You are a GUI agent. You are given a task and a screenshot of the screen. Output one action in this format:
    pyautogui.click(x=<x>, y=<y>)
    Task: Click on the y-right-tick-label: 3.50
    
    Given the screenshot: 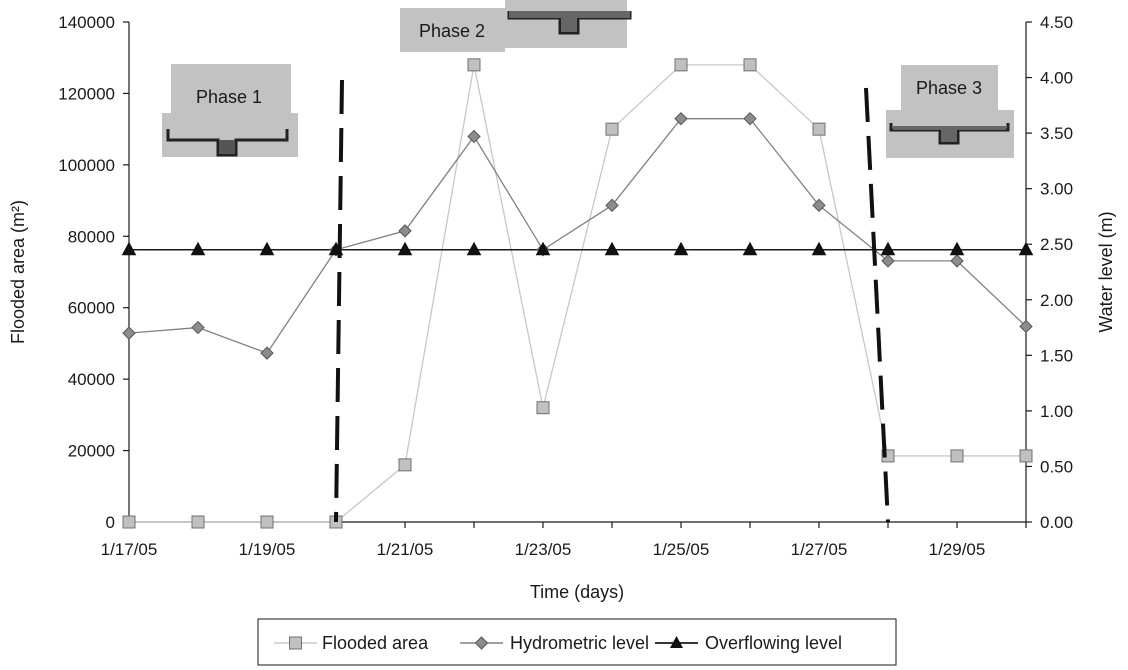 What is the action you would take?
    pyautogui.click(x=1056, y=133)
    